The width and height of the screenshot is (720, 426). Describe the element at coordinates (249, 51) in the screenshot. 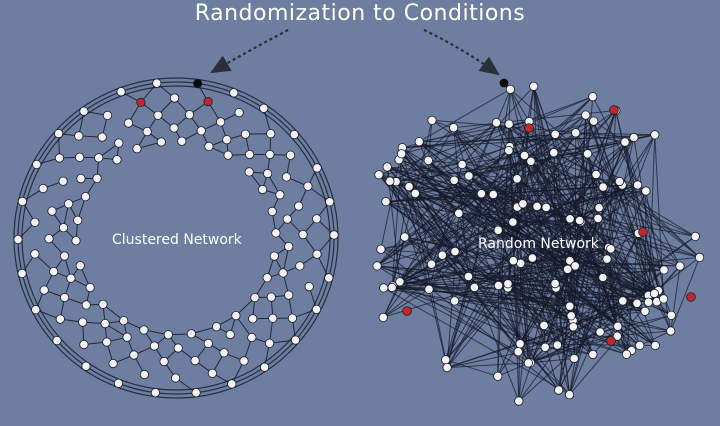

I see `arrow-to-clustered` at that location.